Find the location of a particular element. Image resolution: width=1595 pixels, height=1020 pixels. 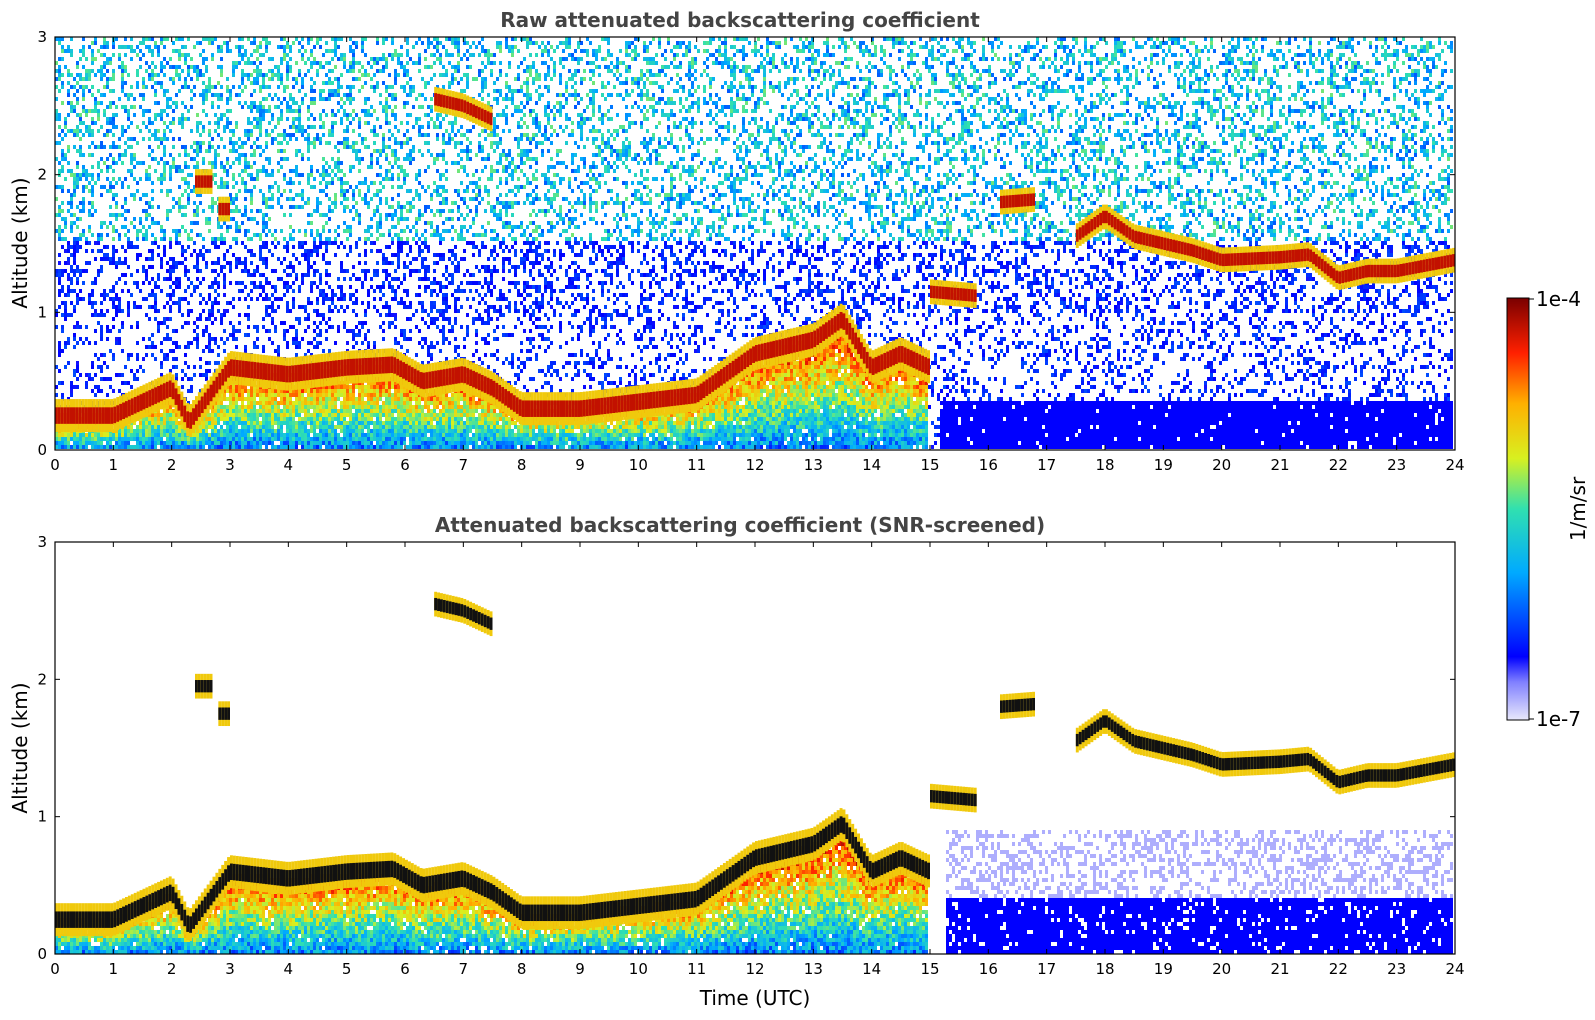

y-tick-label: 0 is located at coordinates (42, 954).